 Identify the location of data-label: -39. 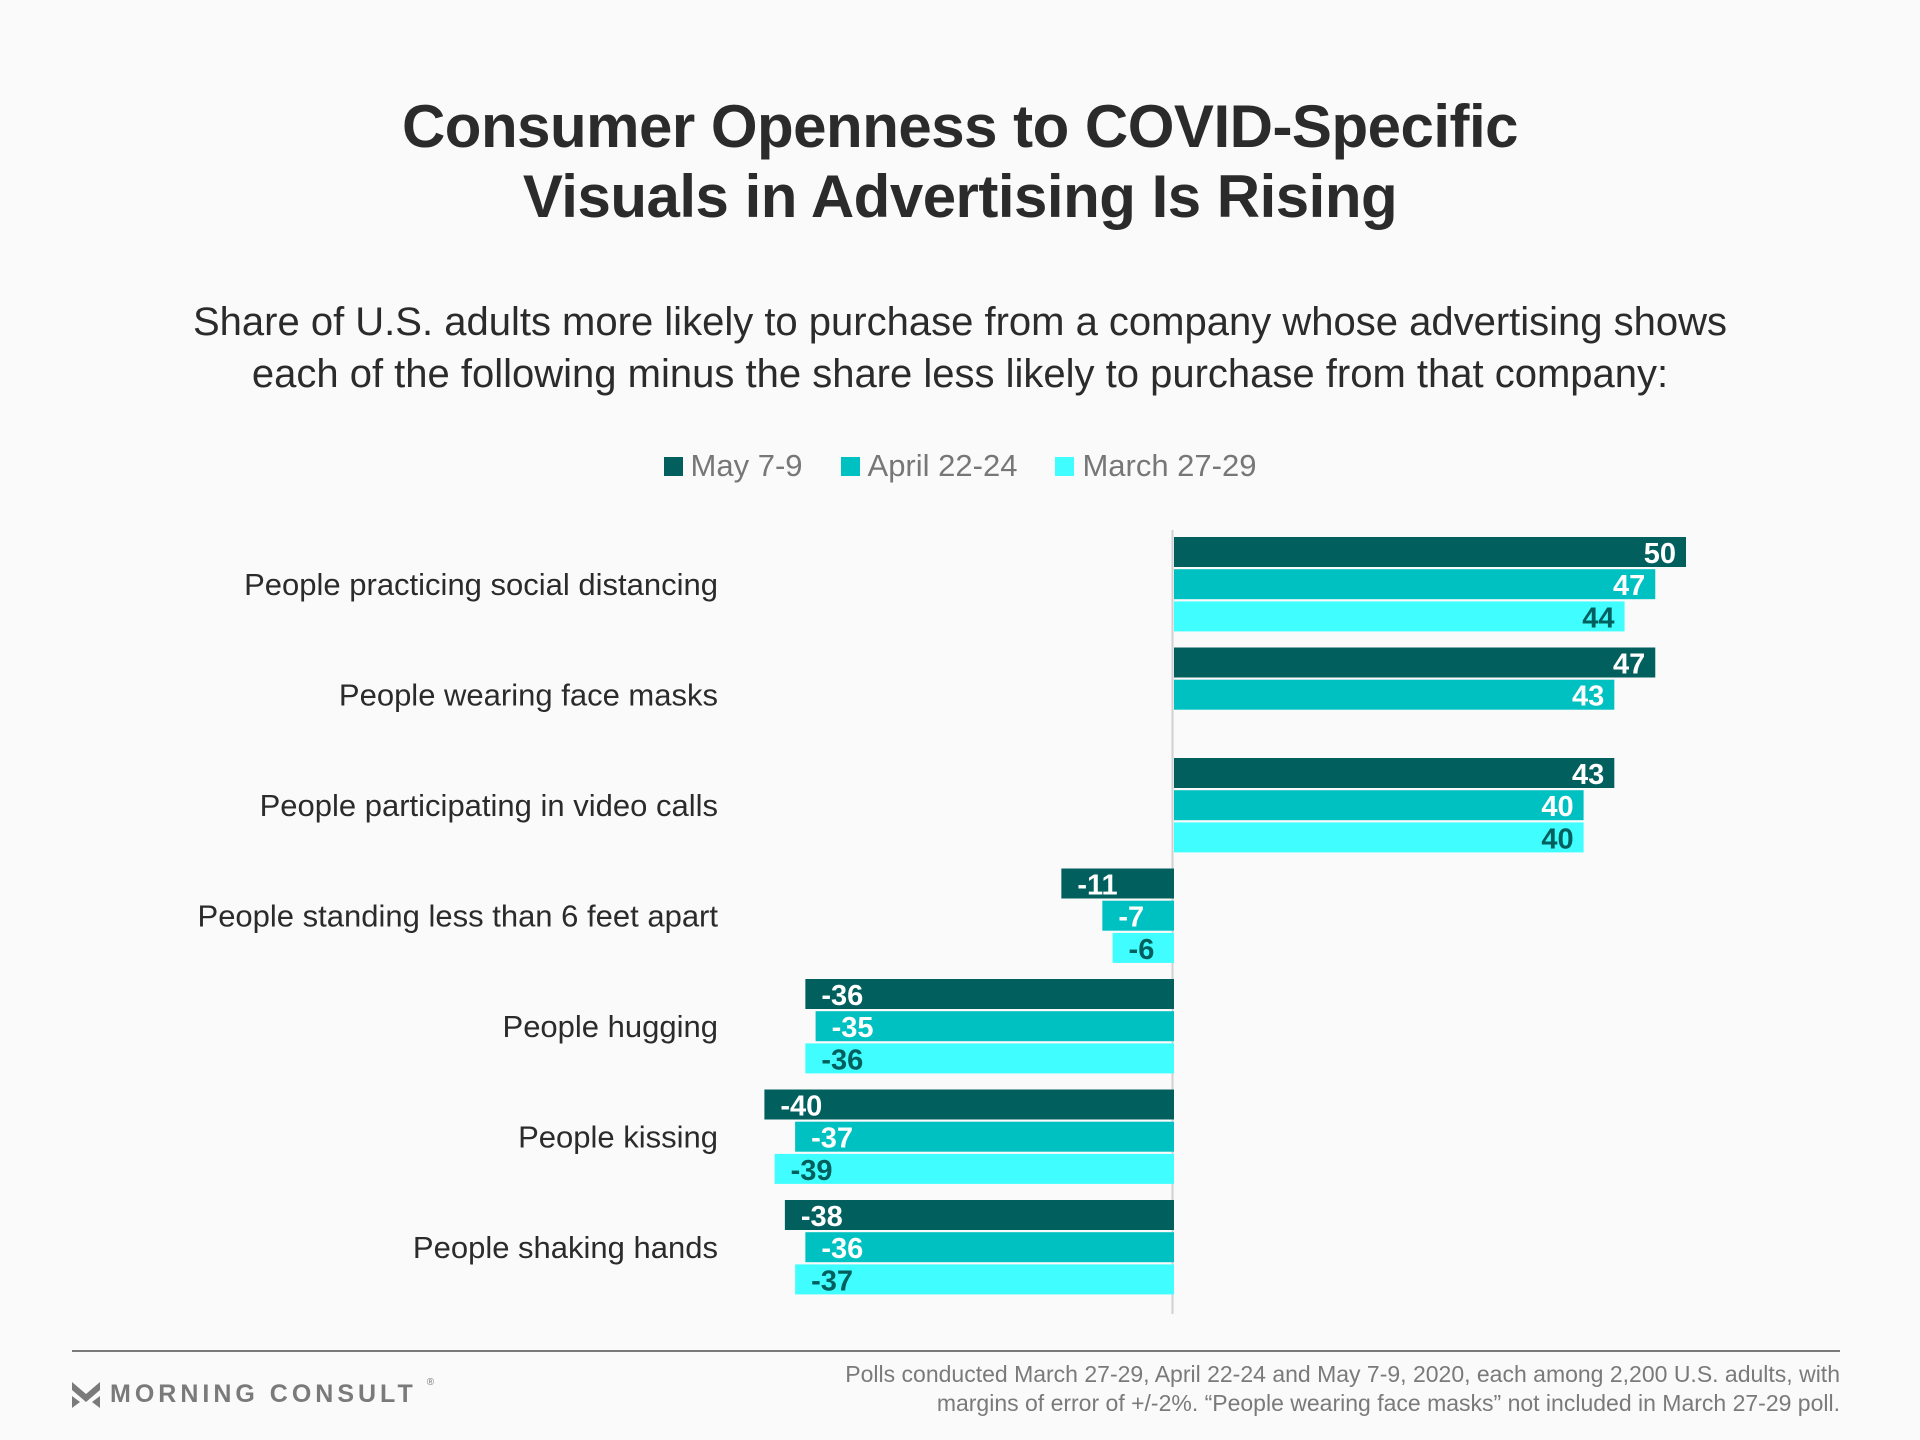
(812, 1171).